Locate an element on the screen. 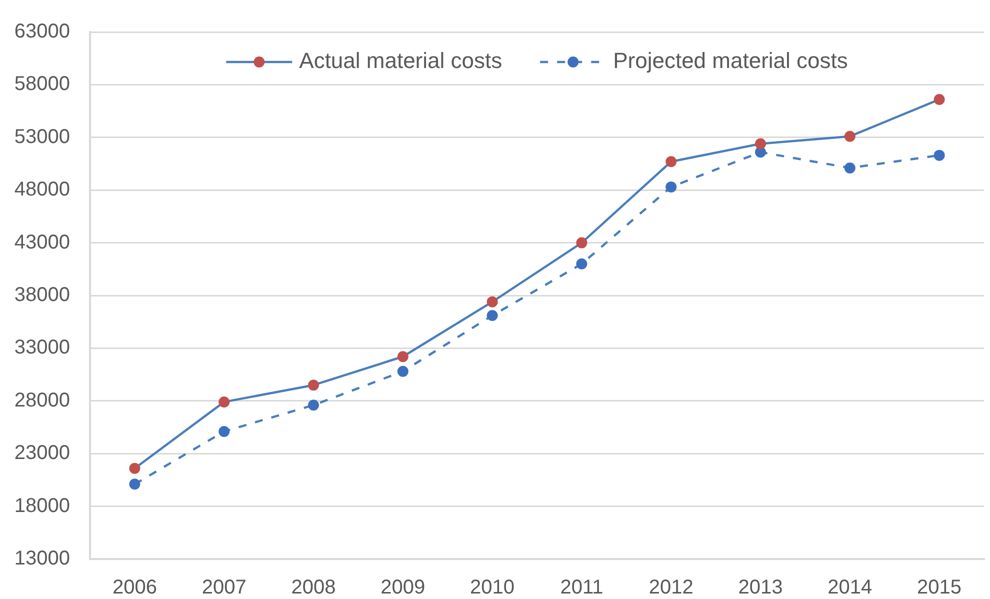  x-tick-label: 2012 is located at coordinates (671, 587).